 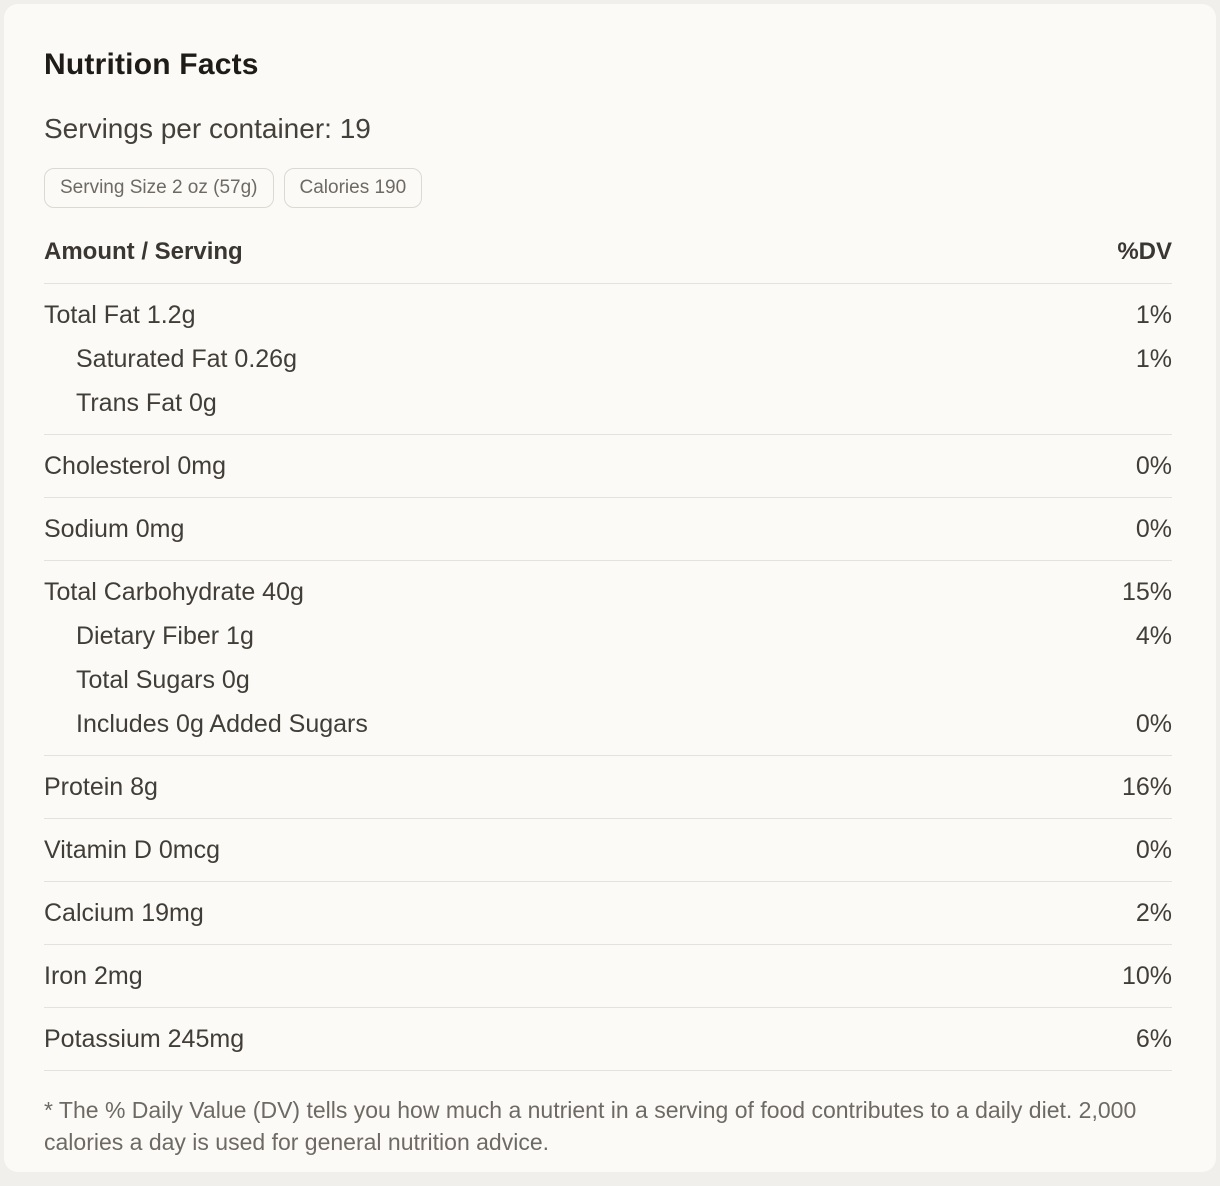 I want to click on dv-value: 4%, so click(x=1153, y=635).